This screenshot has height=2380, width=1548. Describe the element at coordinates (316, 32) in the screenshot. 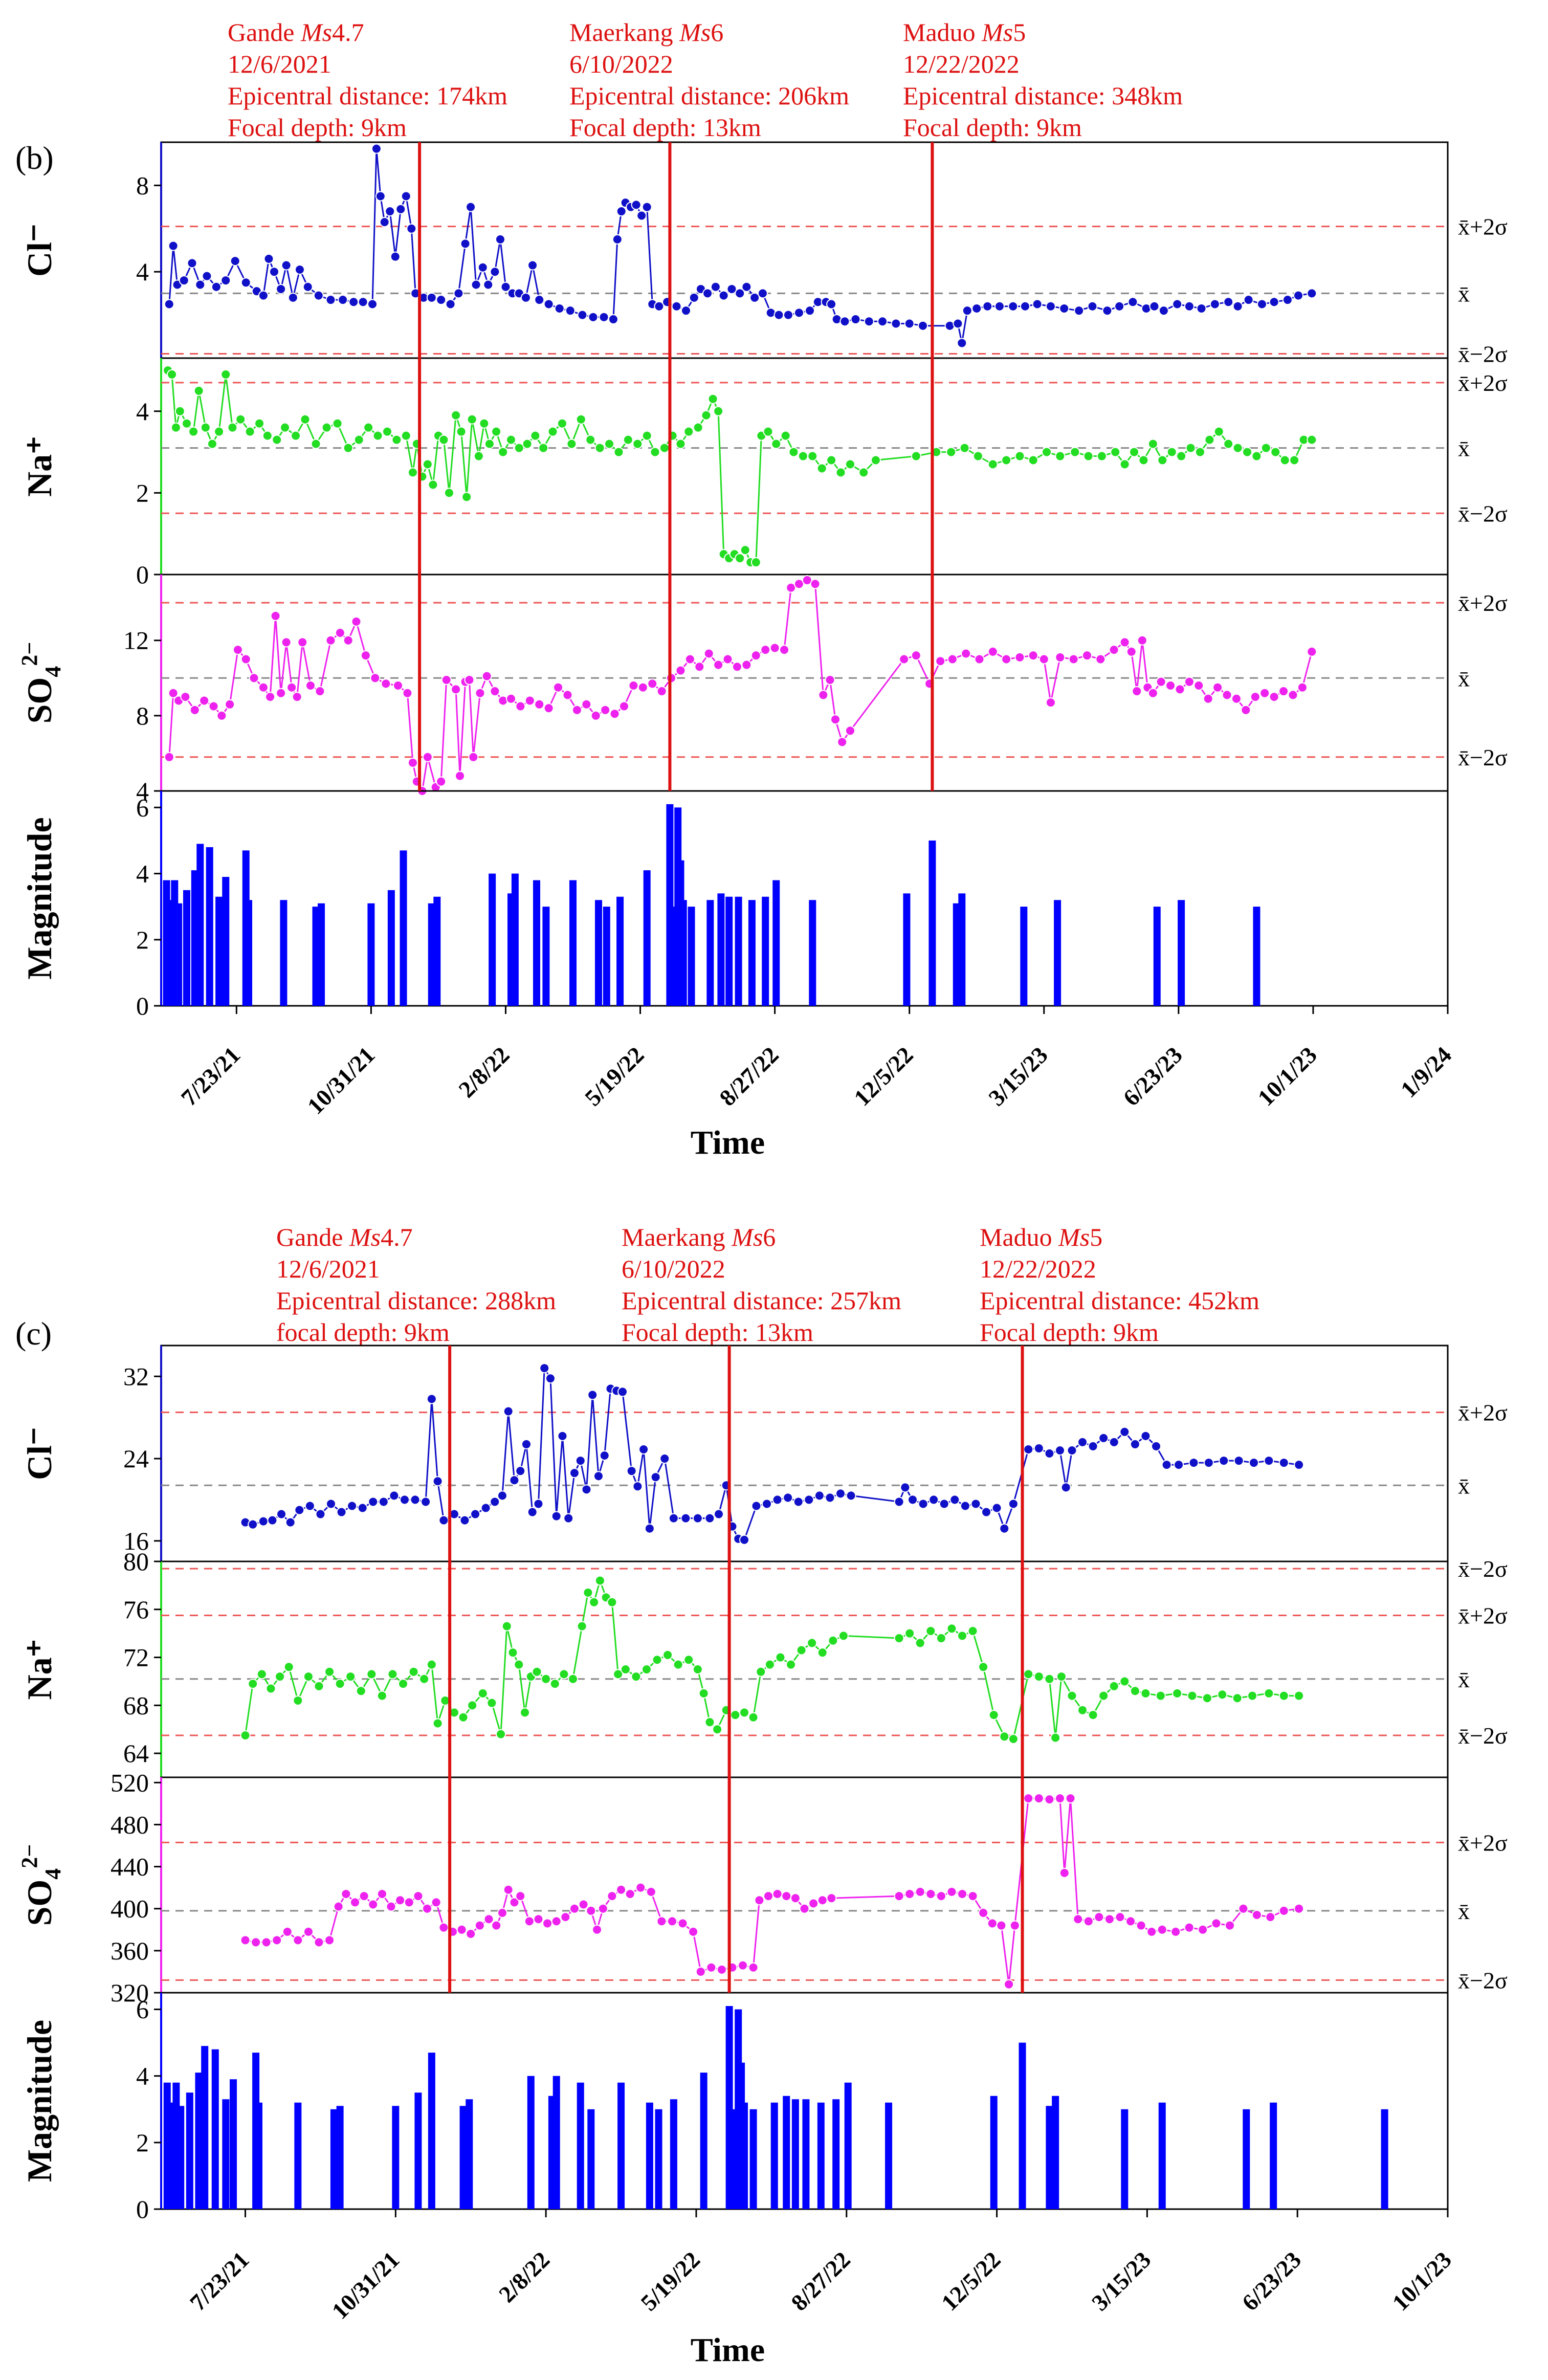

I see `quake-ms: Ms` at that location.